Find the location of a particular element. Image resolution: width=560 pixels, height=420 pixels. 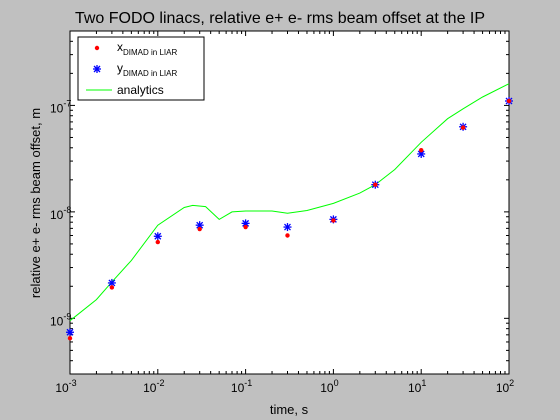

legend-label-analytics: analytics is located at coordinates (140, 90).